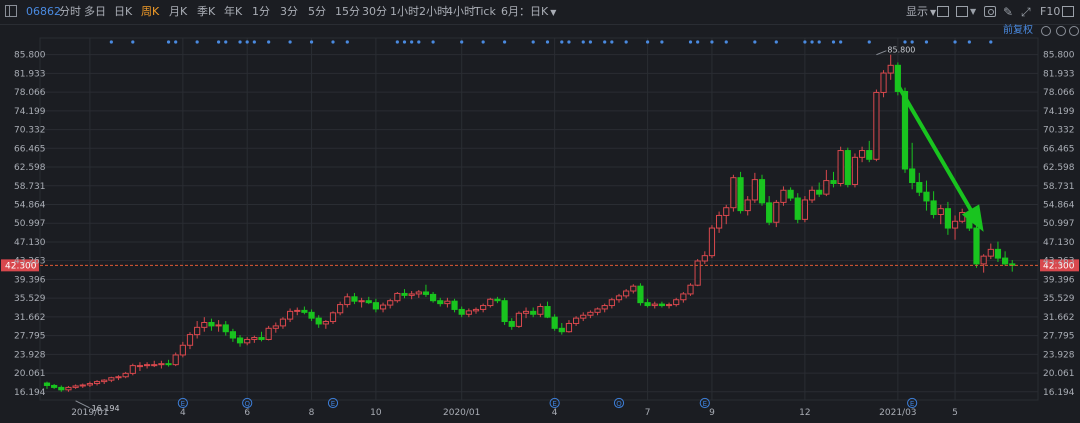  Describe the element at coordinates (554, 403) in the screenshot. I see `event-marker-e` at that location.